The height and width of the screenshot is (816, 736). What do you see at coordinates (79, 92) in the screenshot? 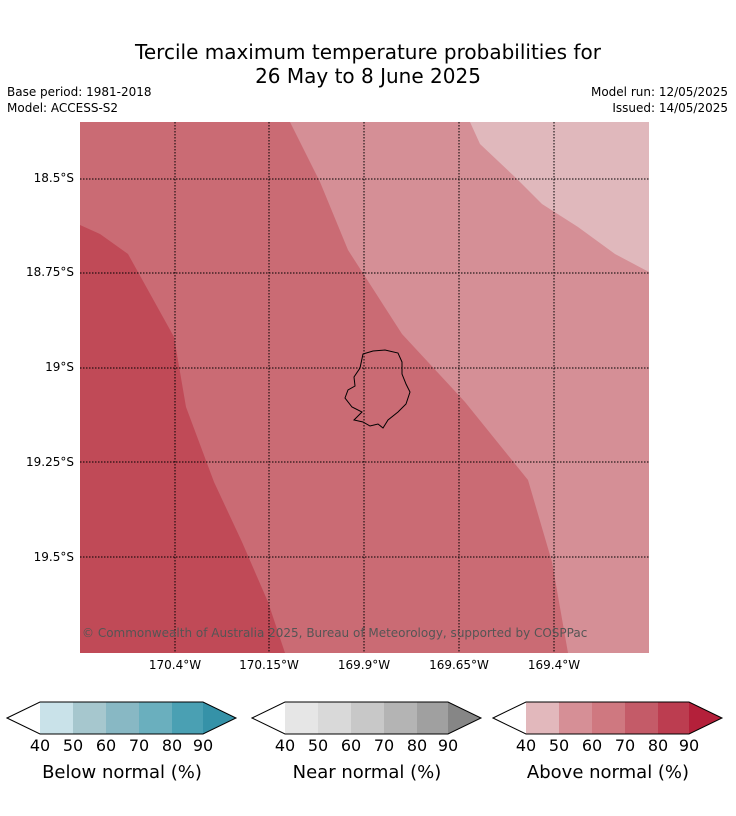
I see `base-period: Base period: 1981-2018` at bounding box center [79, 92].